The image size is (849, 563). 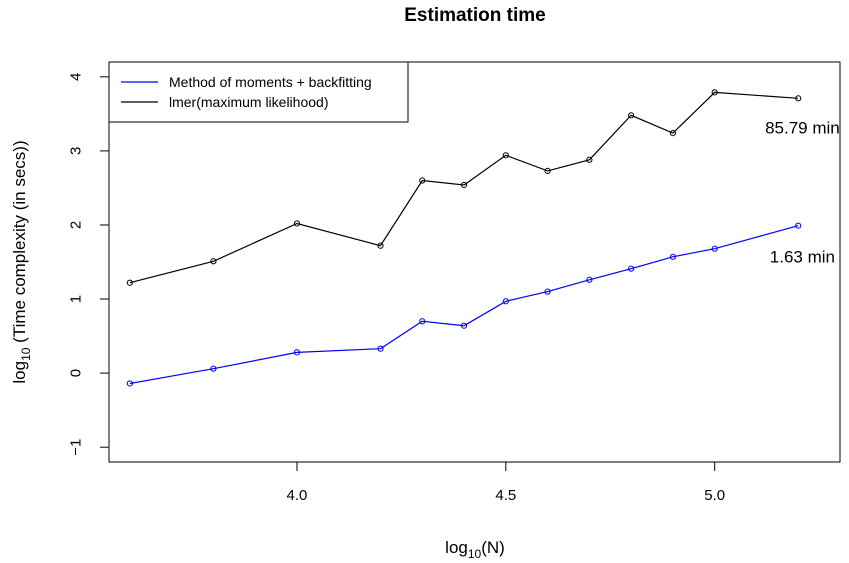 What do you see at coordinates (21, 261) in the screenshot?
I see `y-axis-label: log10 (Time complexity (in secs))` at bounding box center [21, 261].